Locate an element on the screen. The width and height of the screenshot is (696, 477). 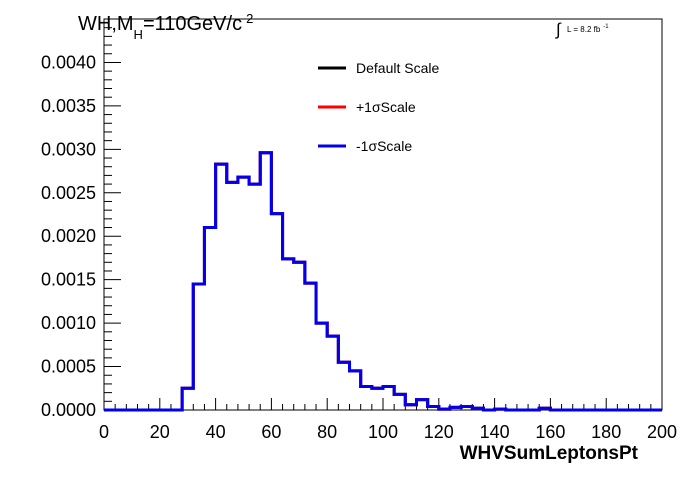
y-tick-label: 0.0040 is located at coordinates (68, 62).